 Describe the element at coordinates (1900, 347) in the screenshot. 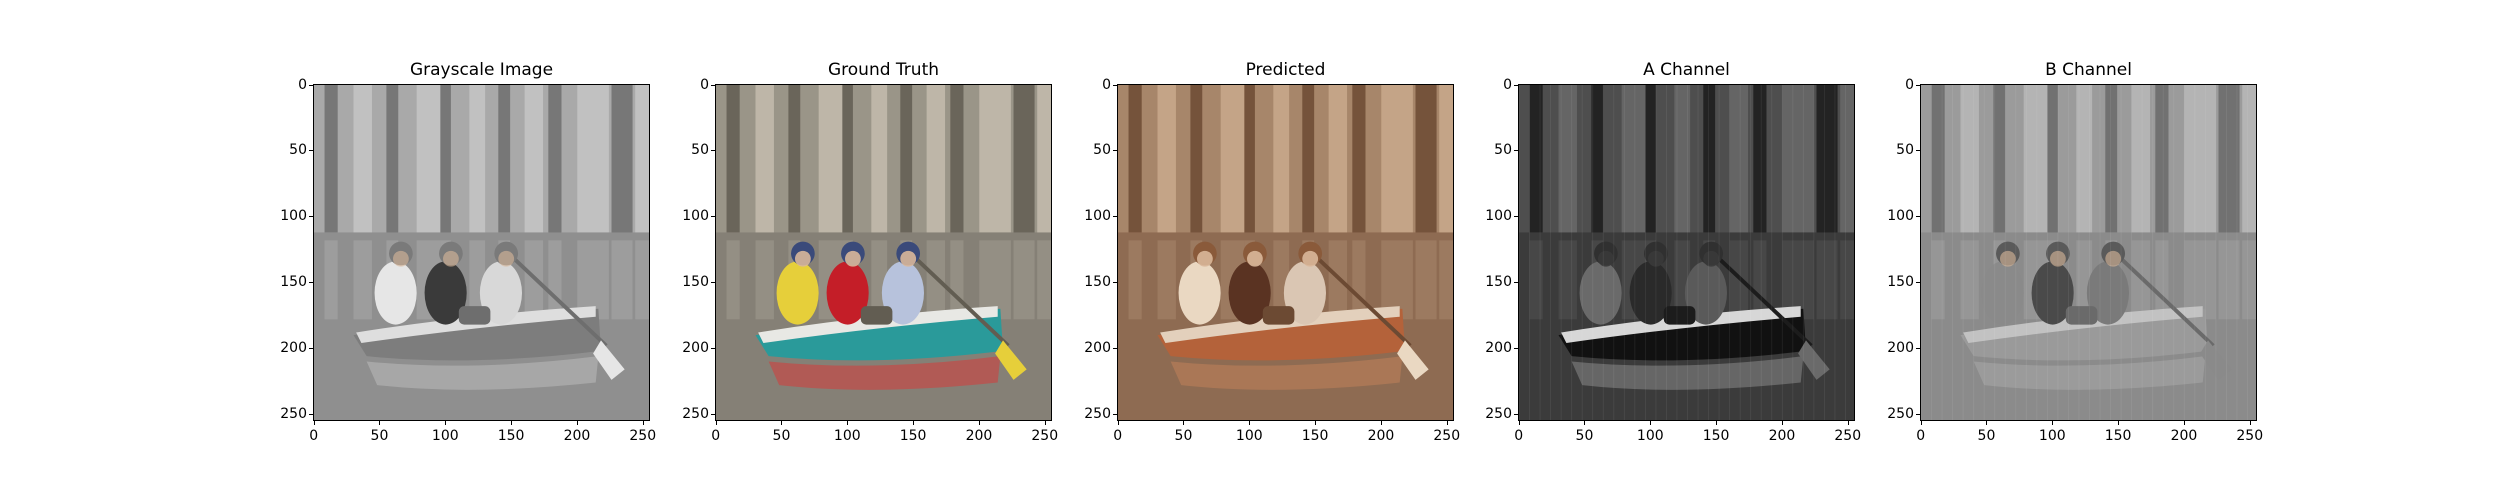

I see `y-tick-label: 200` at that location.